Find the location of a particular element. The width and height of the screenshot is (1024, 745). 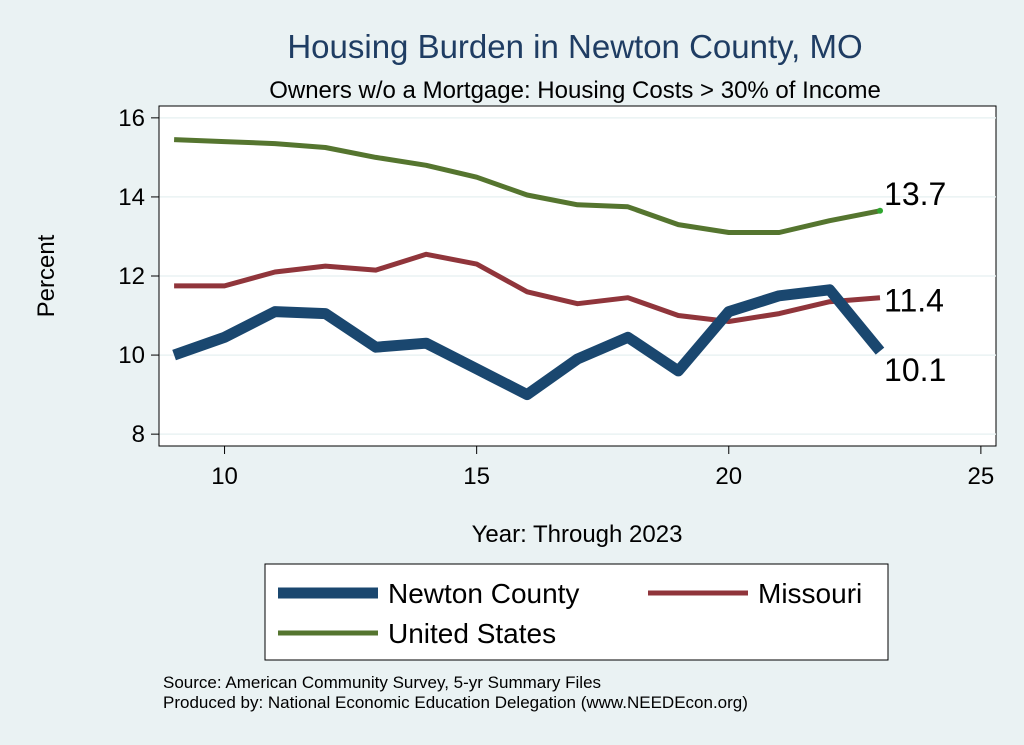

legend-label-newton-county: Newton County is located at coordinates (483, 593).